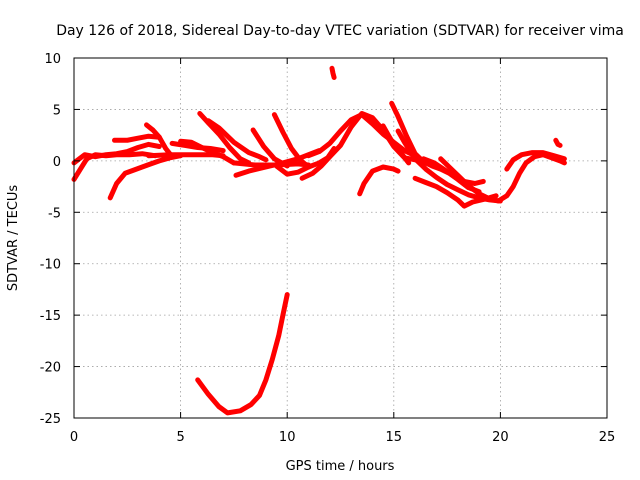 The width and height of the screenshot is (640, 480). What do you see at coordinates (607, 437) in the screenshot?
I see `x-tick-label: 25` at bounding box center [607, 437].